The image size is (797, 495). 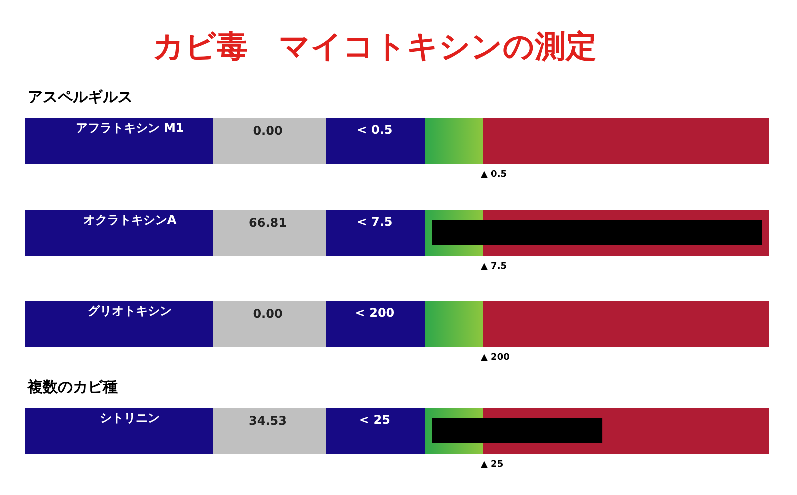 What do you see at coordinates (494, 267) in the screenshot?
I see `annotation: ▲ 7.5` at bounding box center [494, 267].